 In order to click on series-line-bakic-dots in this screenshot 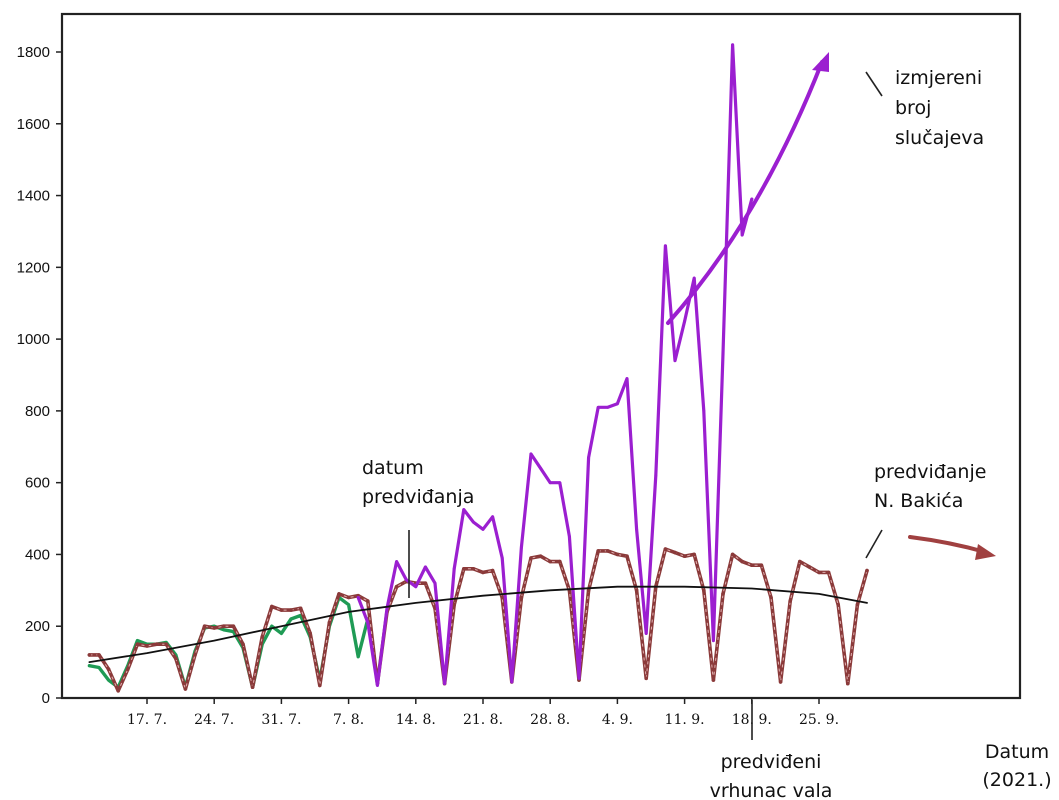, I will do `click(478, 620)`.